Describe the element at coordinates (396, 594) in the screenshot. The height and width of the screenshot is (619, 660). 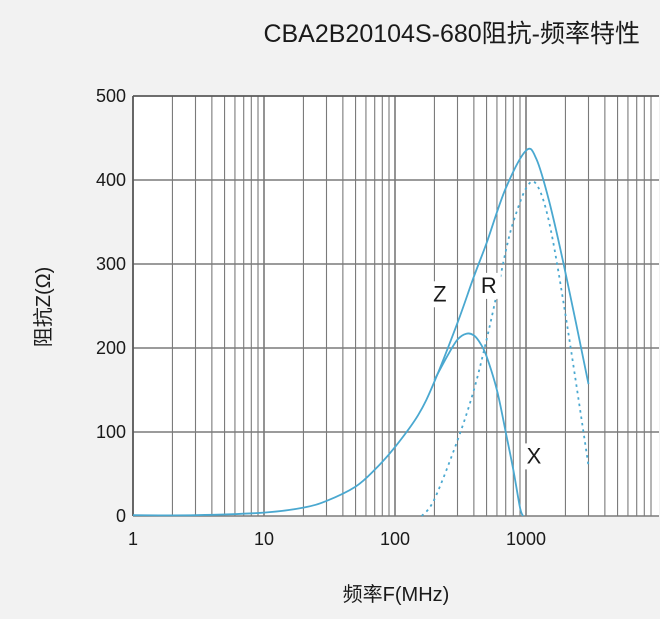
I see `x-axis-label: 频率F(MHz)` at that location.